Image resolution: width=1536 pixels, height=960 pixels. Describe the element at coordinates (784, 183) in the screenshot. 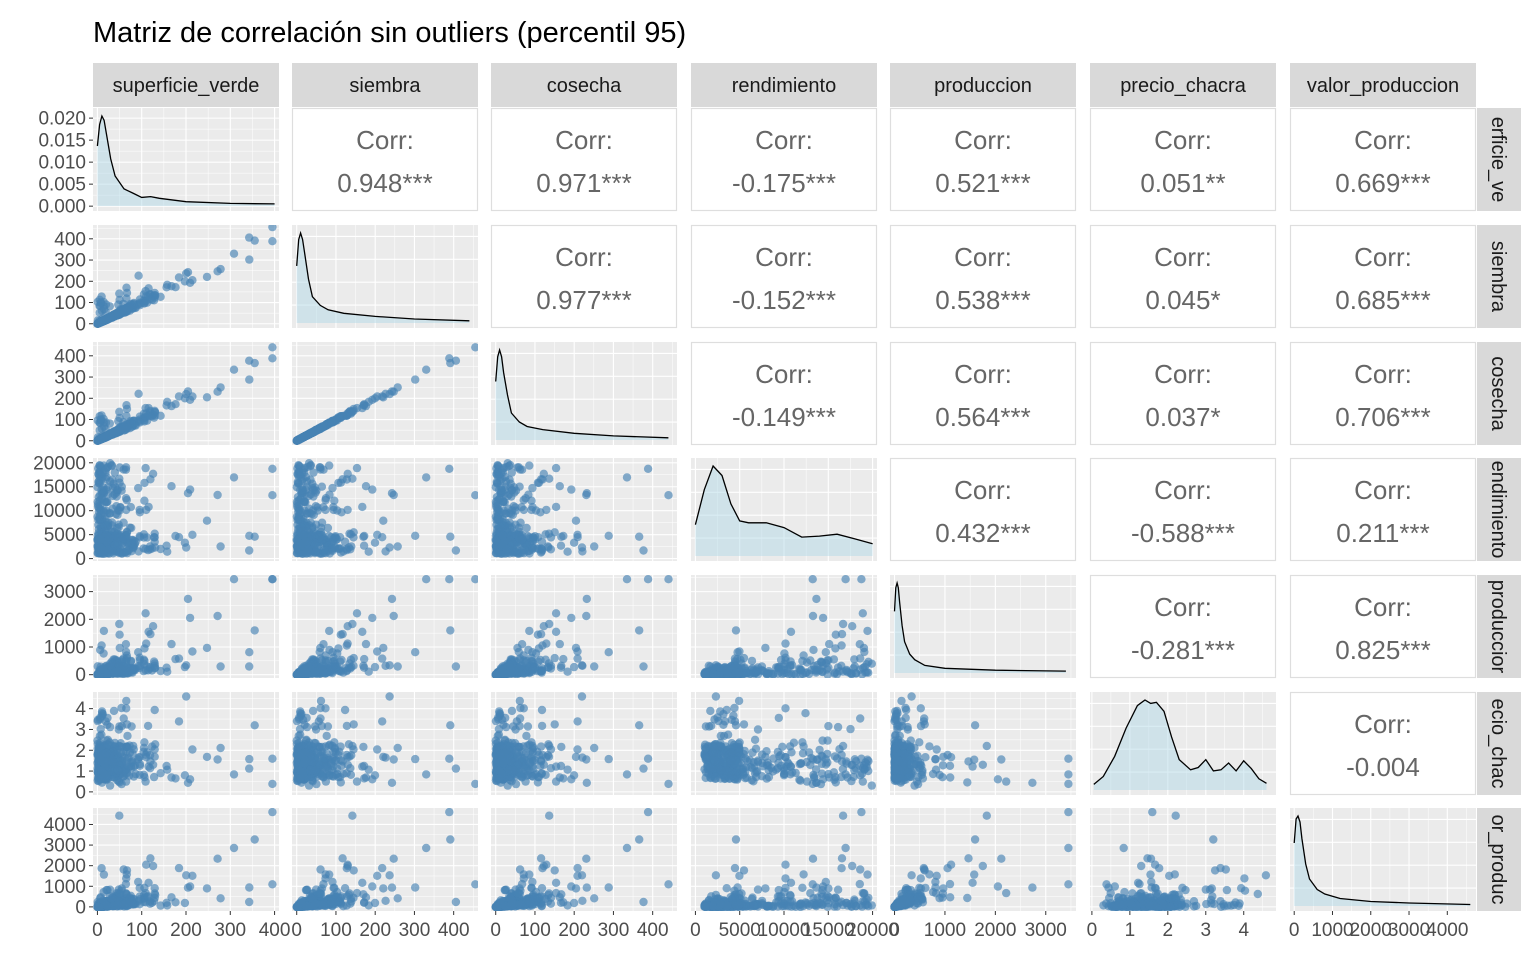

I see `corr-value: -0.175***` at that location.